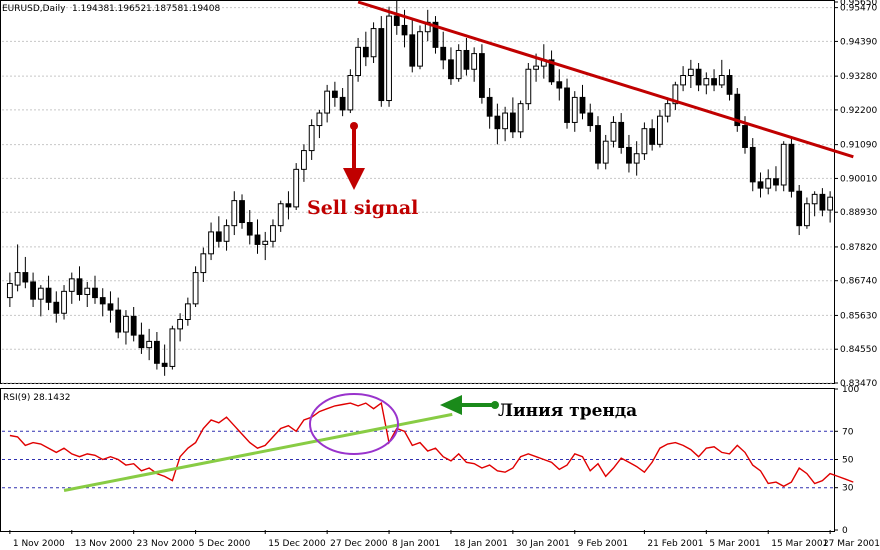 This screenshot has height=550, width=880. I want to click on rsi-grid, so click(418, 459).